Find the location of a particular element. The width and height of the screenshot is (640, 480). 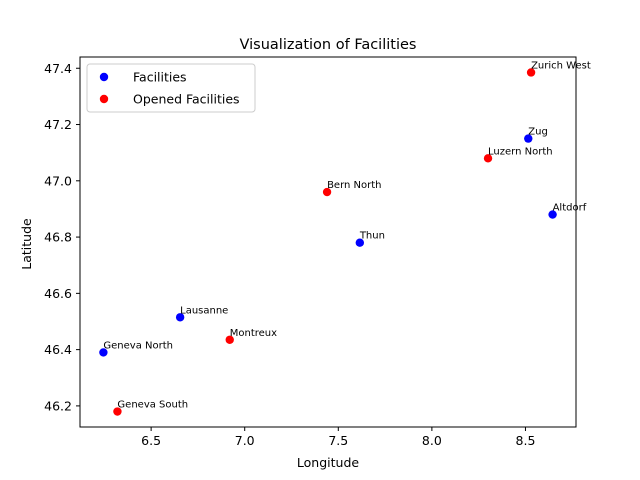

legend: Facilities Opened Facilities is located at coordinates (171, 88).